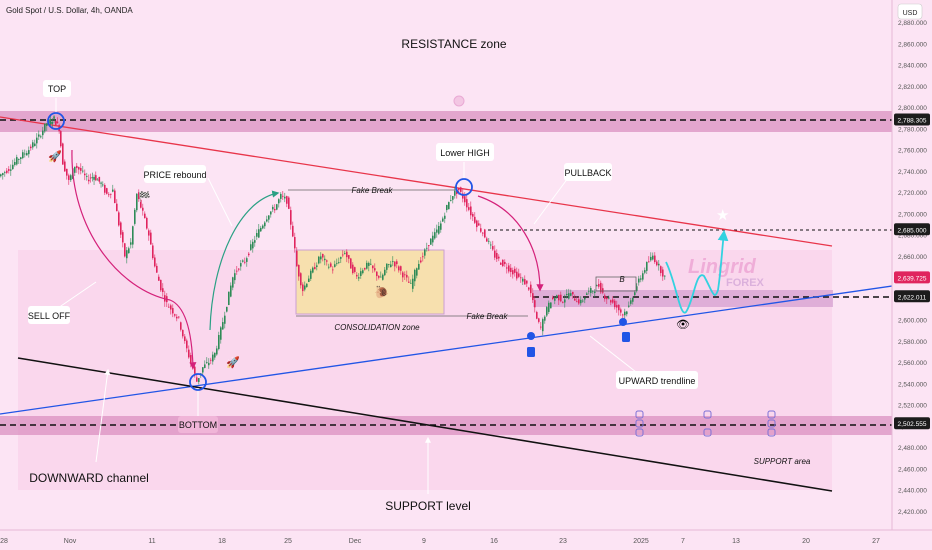 The image size is (932, 550). I want to click on y-tick-label: 2,800.000, so click(912, 108).